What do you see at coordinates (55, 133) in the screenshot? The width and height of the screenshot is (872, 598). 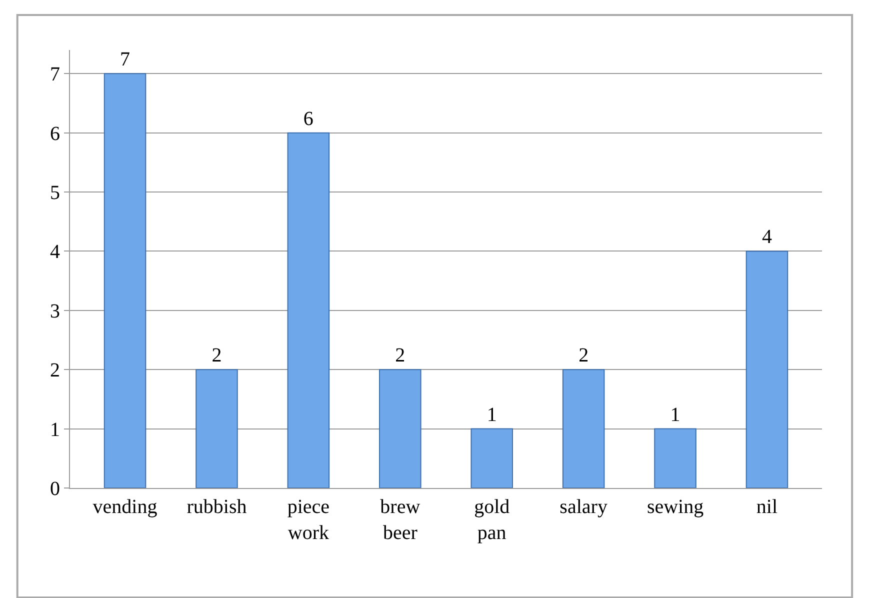 I see `y-tick-label: 6` at bounding box center [55, 133].